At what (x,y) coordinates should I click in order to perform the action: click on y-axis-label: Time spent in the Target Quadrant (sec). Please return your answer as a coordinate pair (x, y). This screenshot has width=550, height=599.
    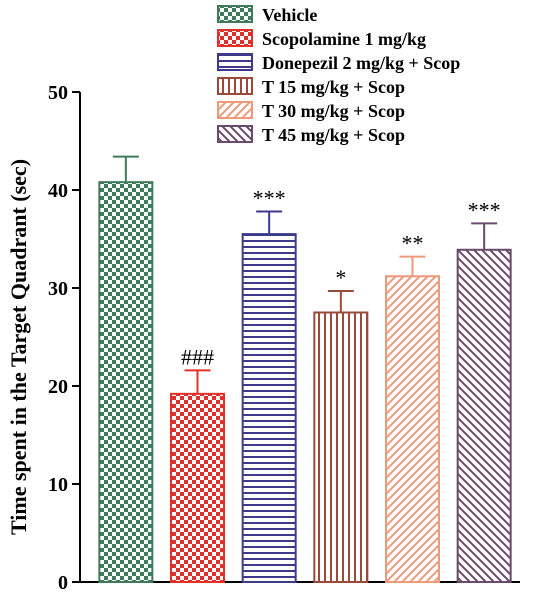
    Looking at the image, I should click on (18, 347).